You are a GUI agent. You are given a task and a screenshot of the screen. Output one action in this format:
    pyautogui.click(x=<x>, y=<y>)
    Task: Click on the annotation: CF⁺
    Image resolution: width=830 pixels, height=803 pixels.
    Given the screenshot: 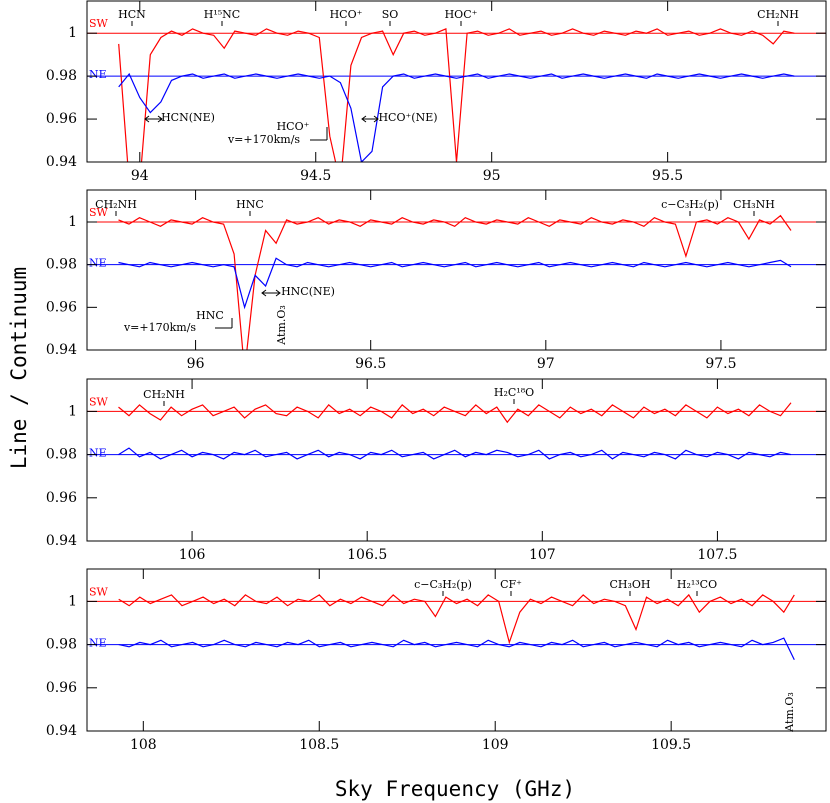 What is the action you would take?
    pyautogui.click(x=511, y=584)
    